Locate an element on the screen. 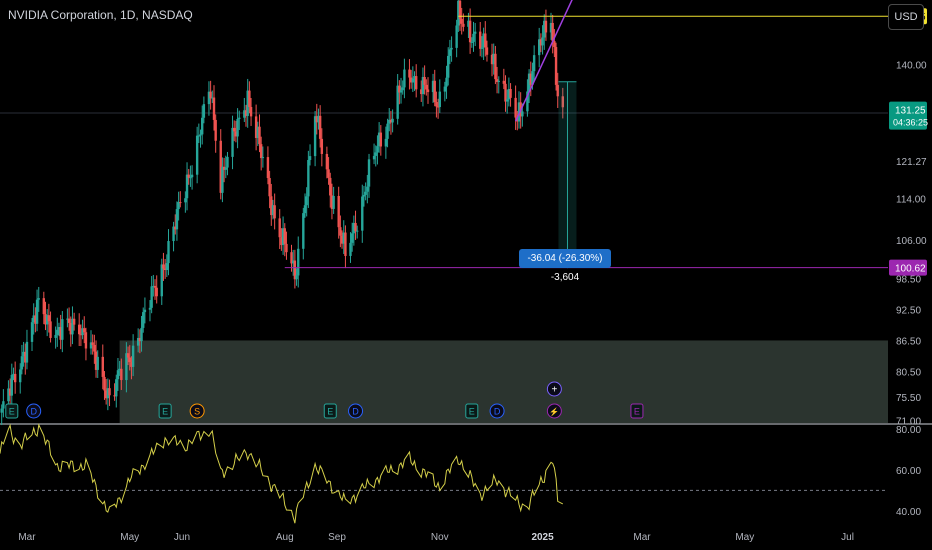 The height and width of the screenshot is (550, 932). time-axis: Mar May Jun Aug Sep Nov 2025 Mar May Jul is located at coordinates (436, 537).